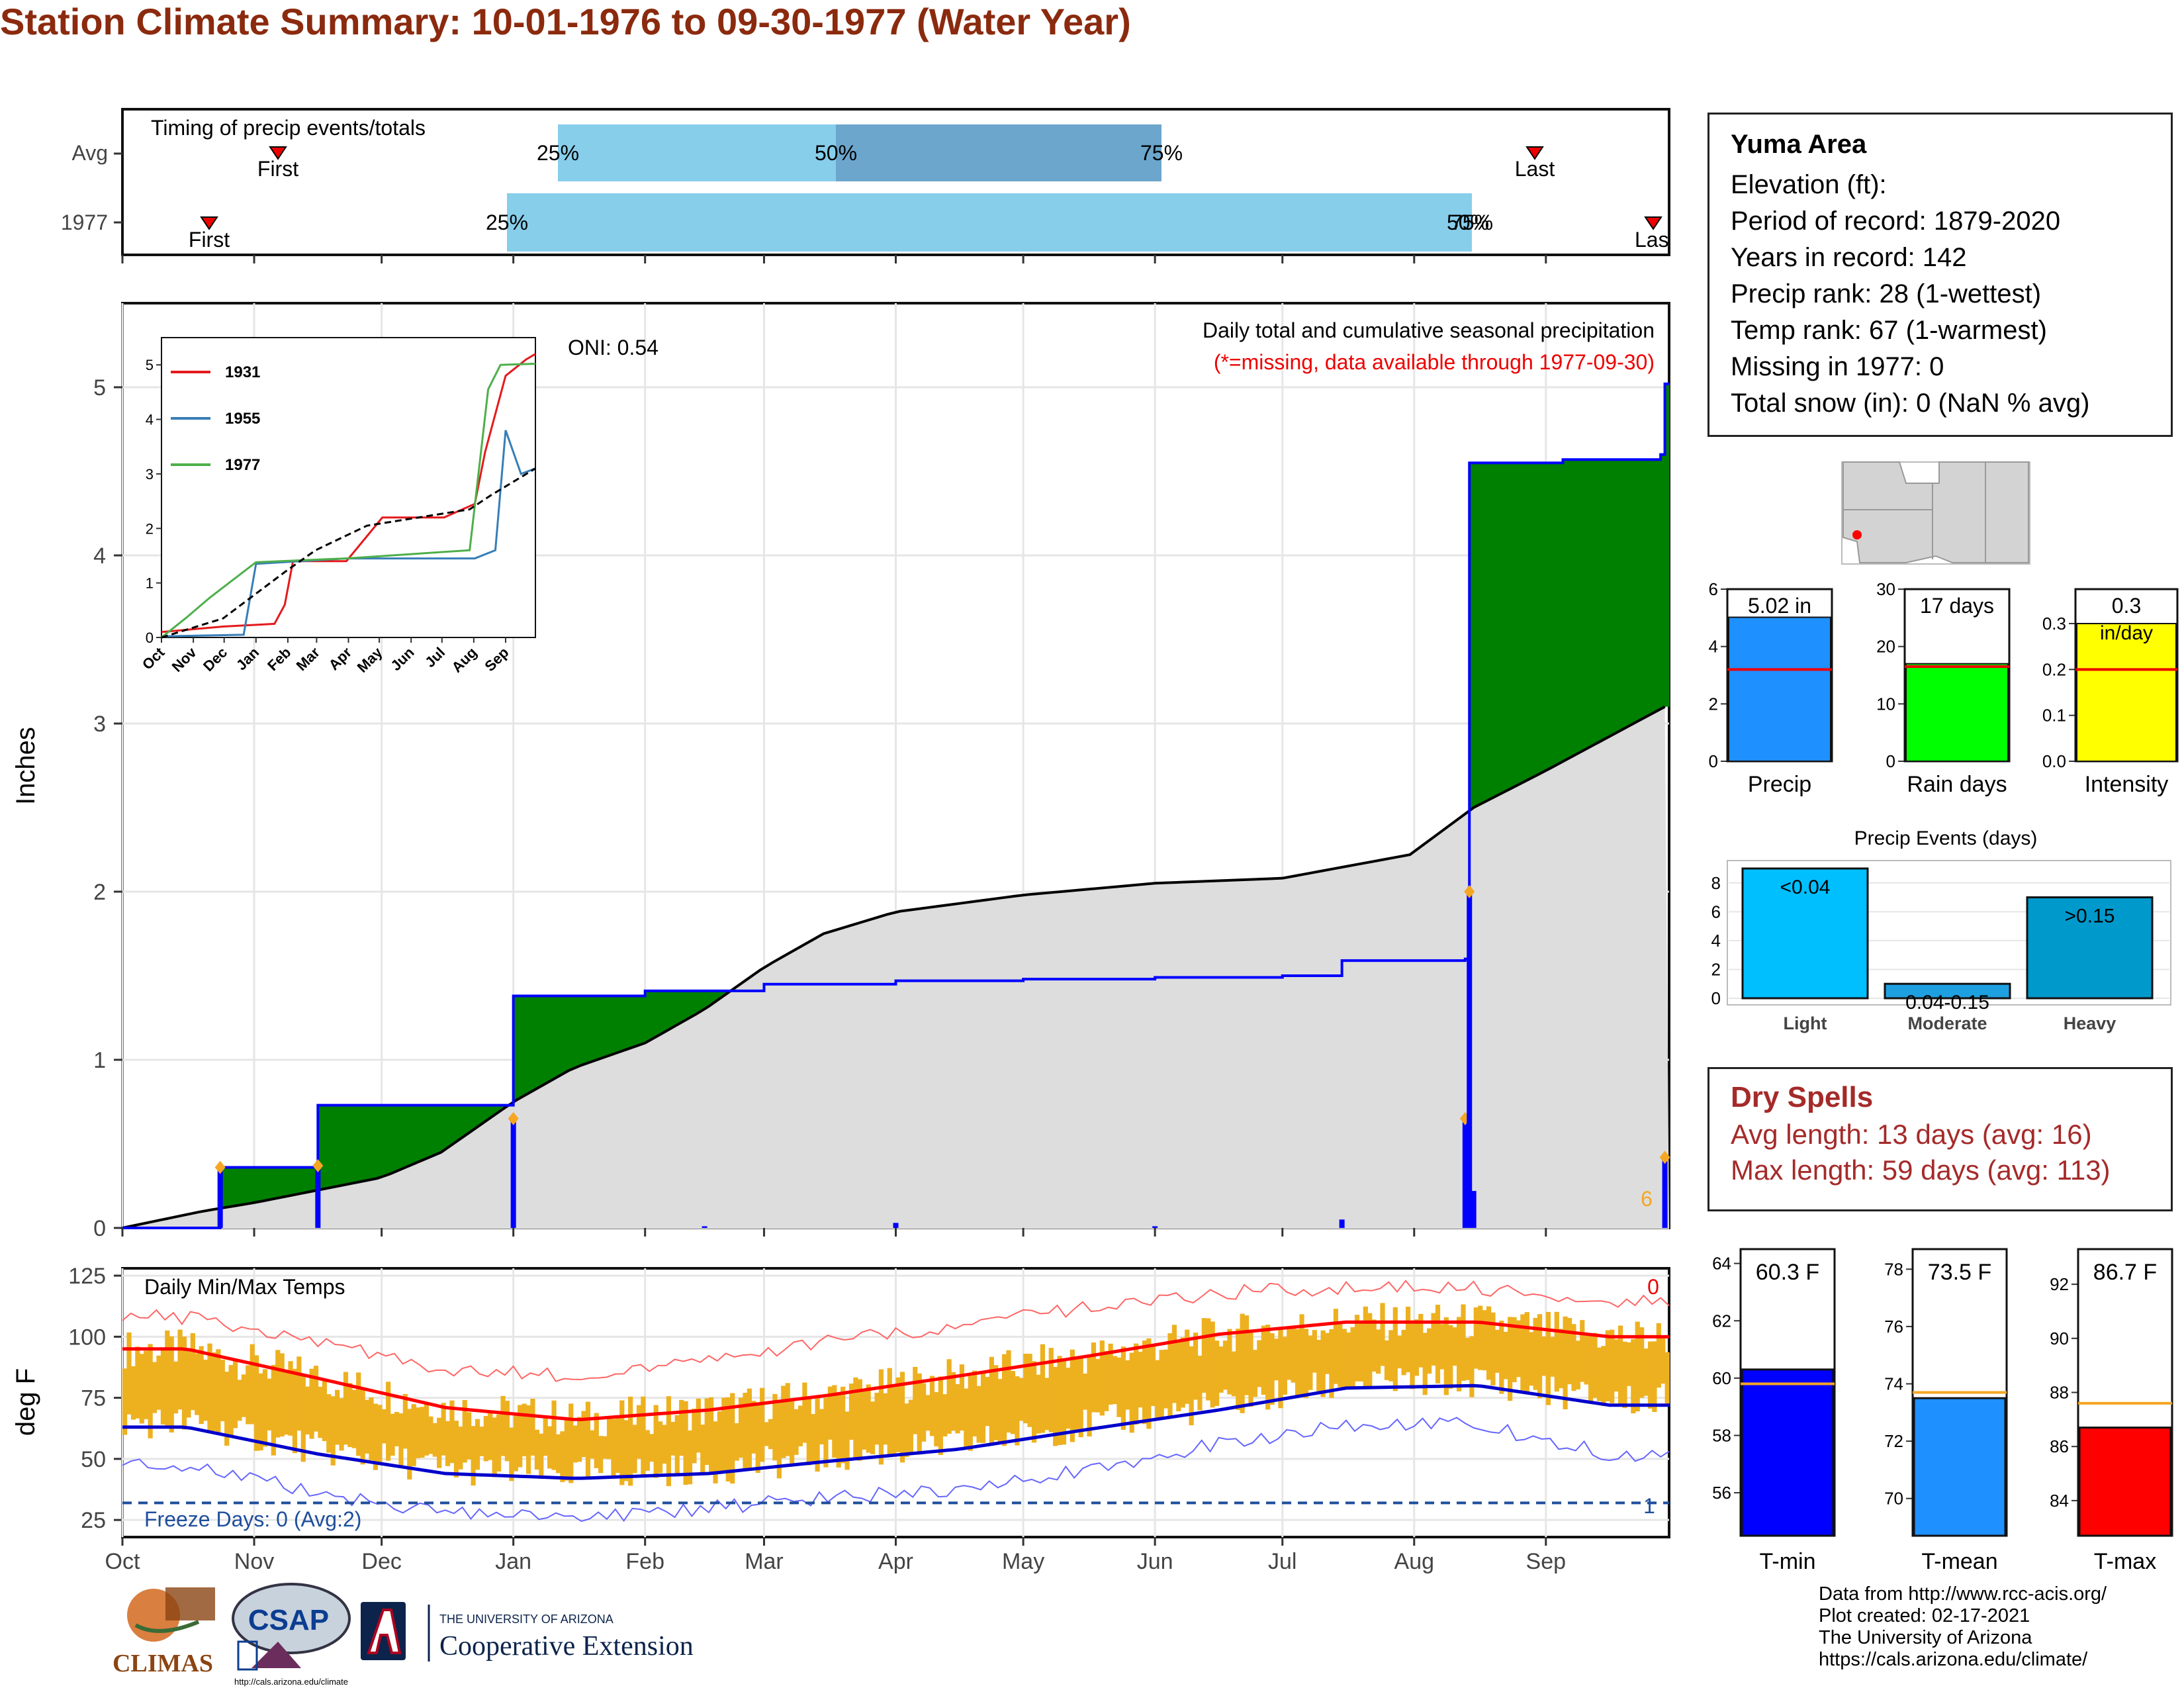  Describe the element at coordinates (704, 1227) in the screenshot. I see `daily-precip-bar` at that location.